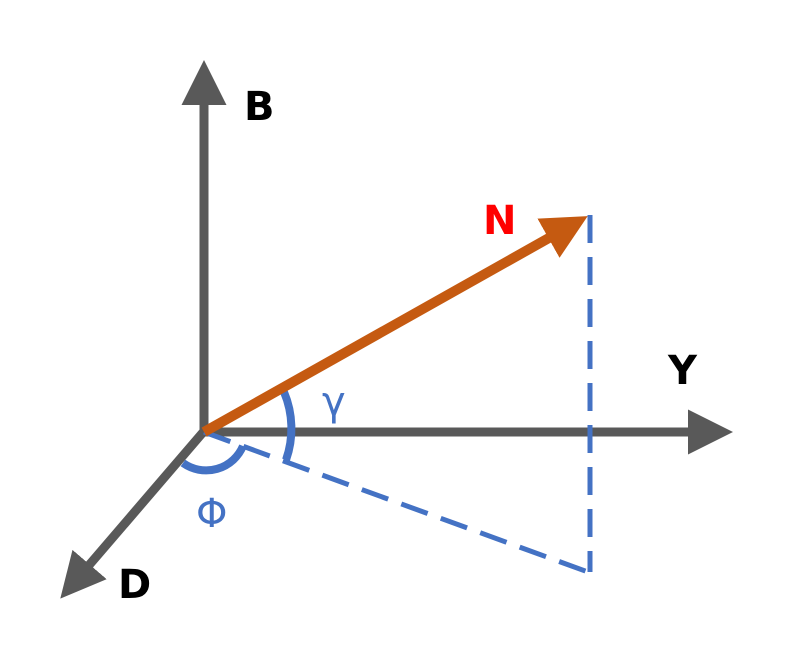  Describe the element at coordinates (499, 221) in the screenshot. I see `vector-n-label: N` at that location.